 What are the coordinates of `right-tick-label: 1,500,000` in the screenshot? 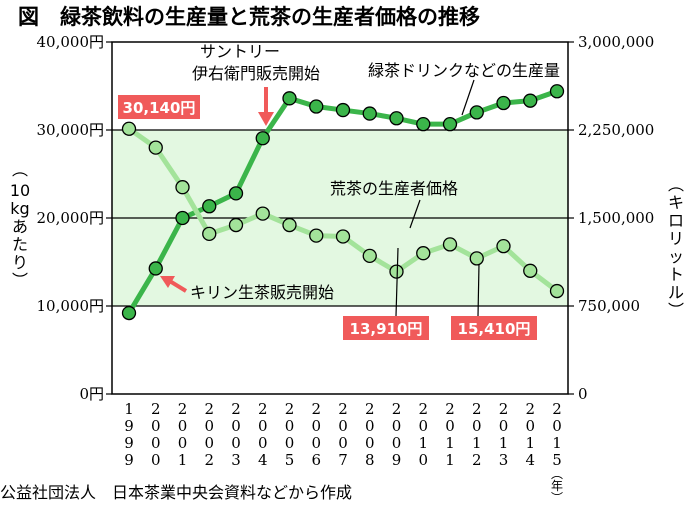 It's located at (616, 218).